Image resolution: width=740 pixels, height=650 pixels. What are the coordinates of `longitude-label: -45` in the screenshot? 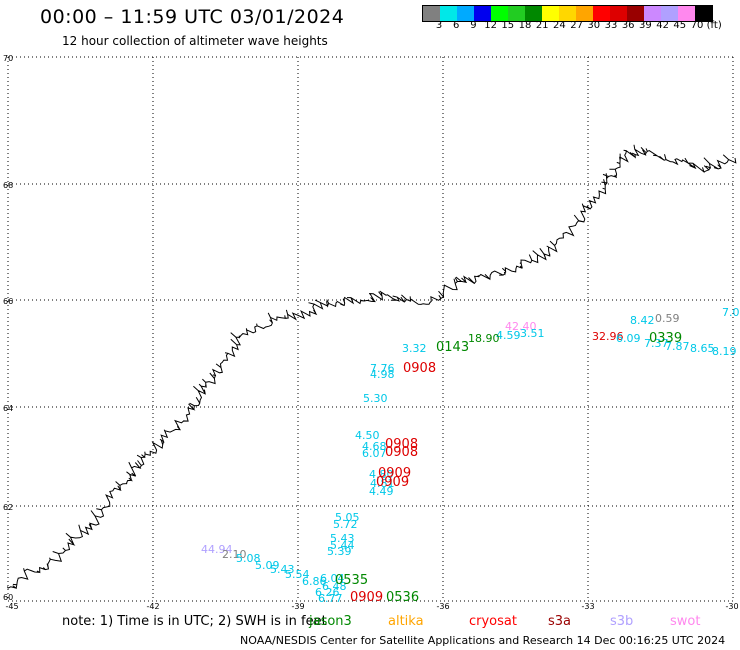 It's located at (12, 606).